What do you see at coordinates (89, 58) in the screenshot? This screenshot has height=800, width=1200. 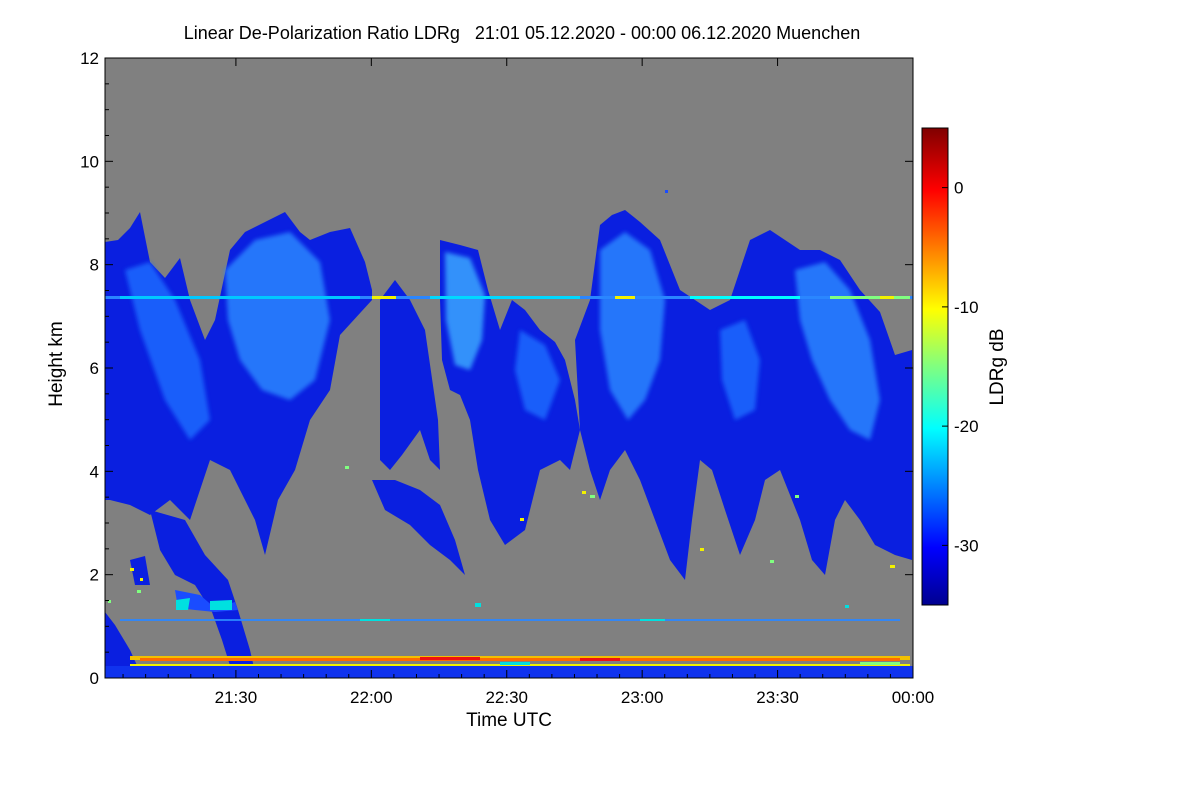 I see `y-tick-label: 12` at bounding box center [89, 58].